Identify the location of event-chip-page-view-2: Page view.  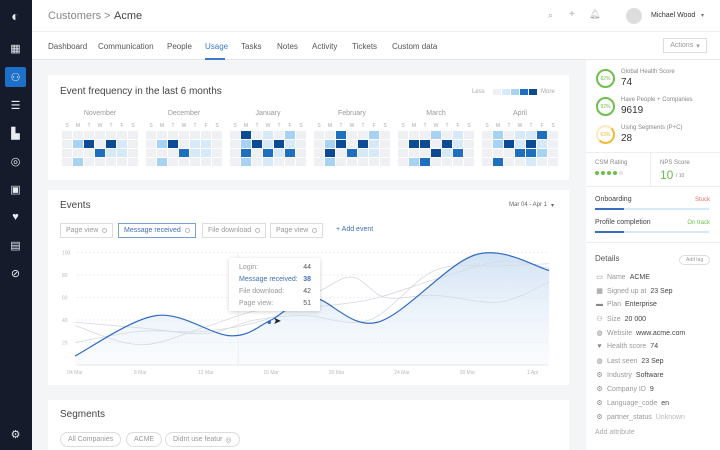
(297, 230).